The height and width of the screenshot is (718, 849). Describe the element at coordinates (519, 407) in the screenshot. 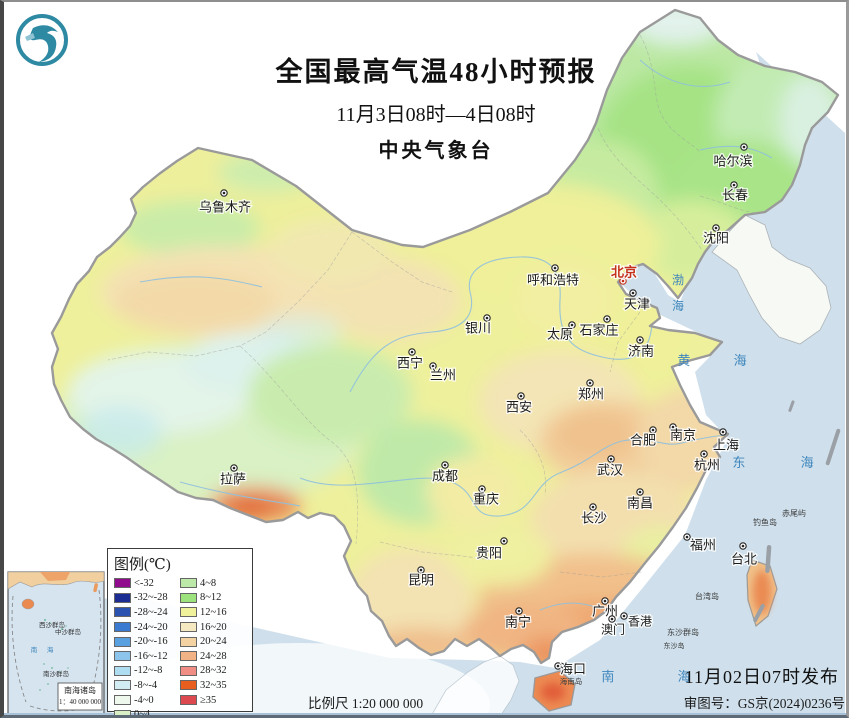

I see `city-label: 西安` at that location.